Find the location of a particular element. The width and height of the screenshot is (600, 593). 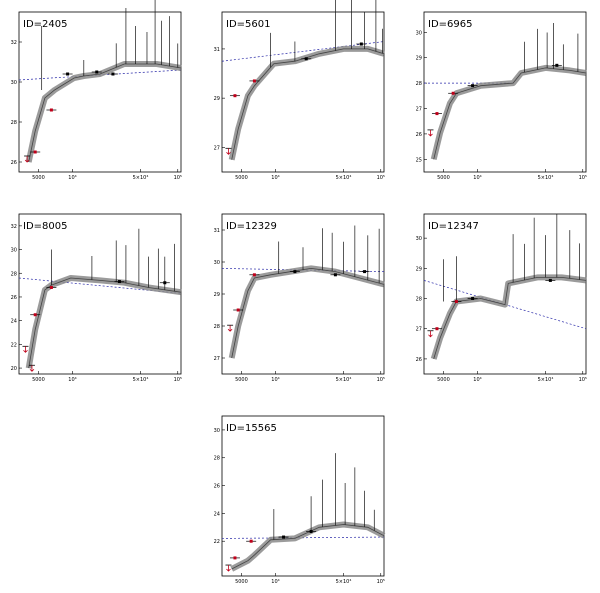

chart-1: 32 30 28 26 5000 10⁴ 5×10⁴ 10⁵ ID=2405 is located at coordinates (96, 90).